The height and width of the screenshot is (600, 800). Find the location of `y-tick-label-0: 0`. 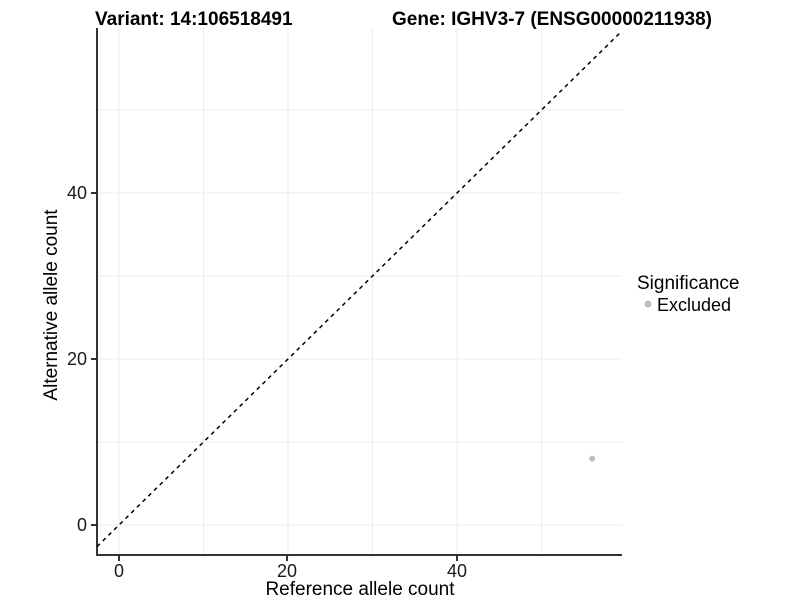

y-tick-label-0: 0 is located at coordinates (82, 525).